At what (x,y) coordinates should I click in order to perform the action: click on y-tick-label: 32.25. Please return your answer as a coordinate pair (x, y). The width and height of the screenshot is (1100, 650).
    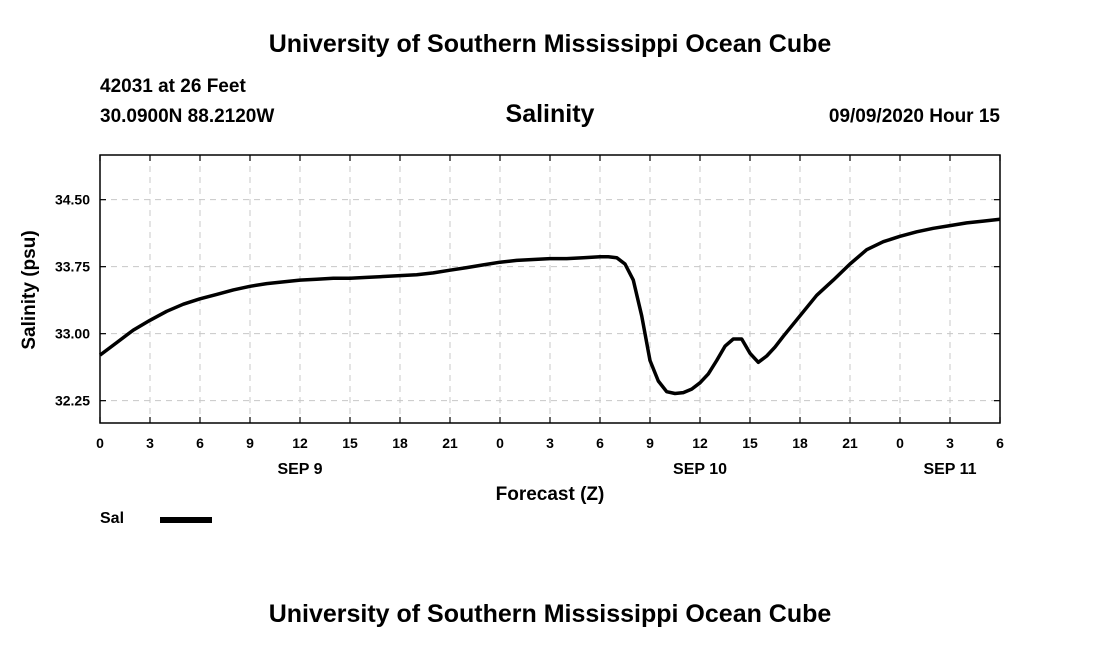
    Looking at the image, I should click on (72, 401).